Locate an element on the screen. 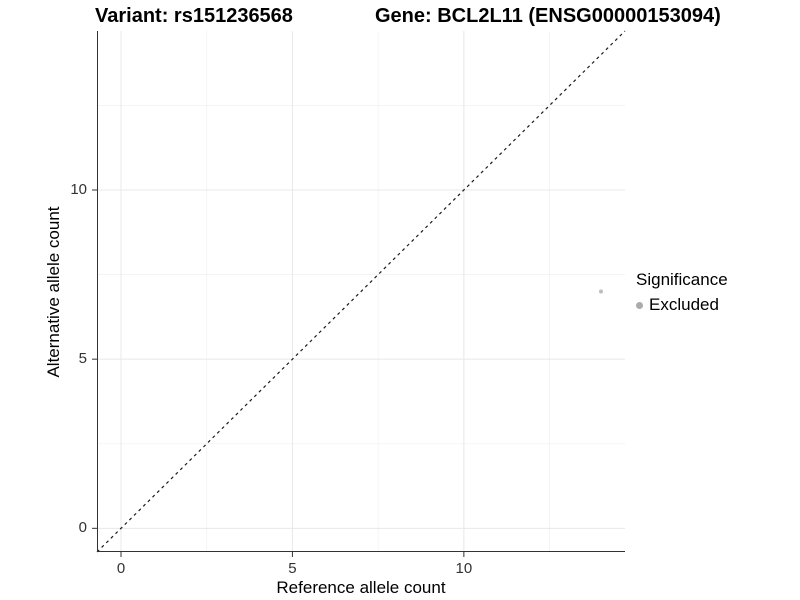 The height and width of the screenshot is (600, 800). y-tick-label: 5 is located at coordinates (82, 359).